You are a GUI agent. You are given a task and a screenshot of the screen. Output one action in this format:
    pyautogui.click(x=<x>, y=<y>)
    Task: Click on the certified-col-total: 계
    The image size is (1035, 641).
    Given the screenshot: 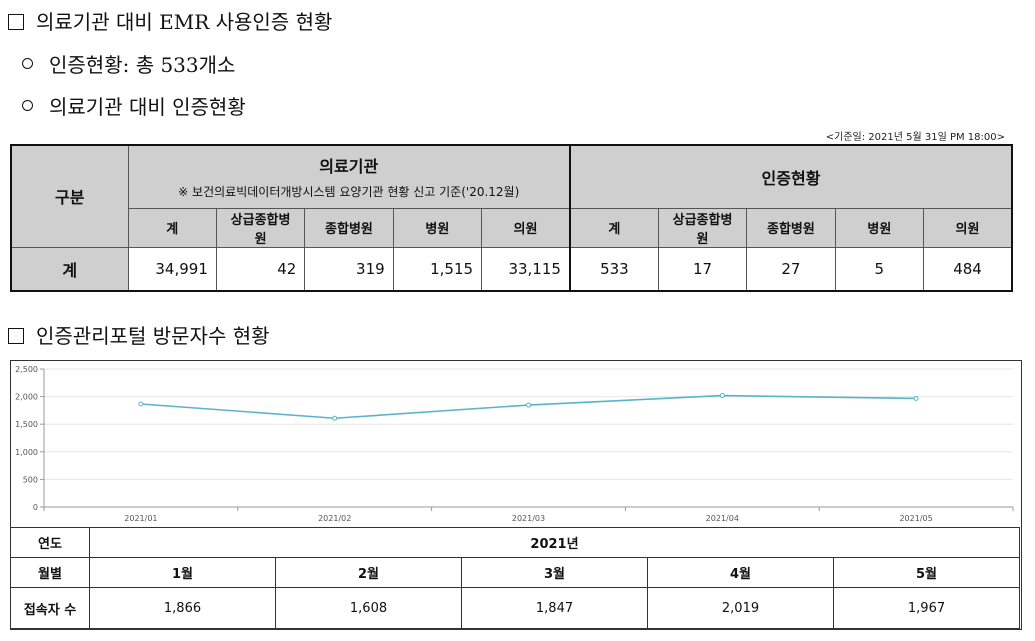 What is the action you would take?
    pyautogui.click(x=613, y=227)
    